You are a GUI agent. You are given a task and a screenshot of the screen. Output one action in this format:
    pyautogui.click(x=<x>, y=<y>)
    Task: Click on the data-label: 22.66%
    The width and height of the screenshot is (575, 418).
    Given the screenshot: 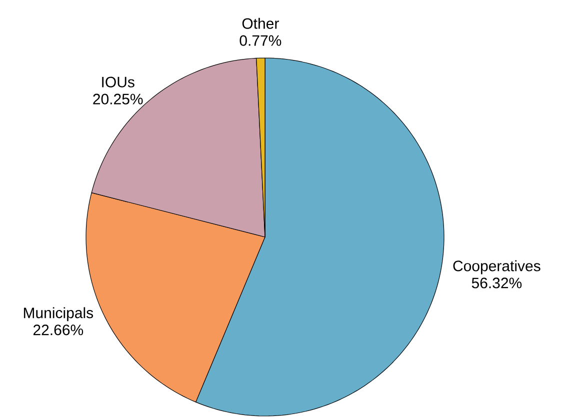 What is the action you would take?
    pyautogui.click(x=58, y=330)
    